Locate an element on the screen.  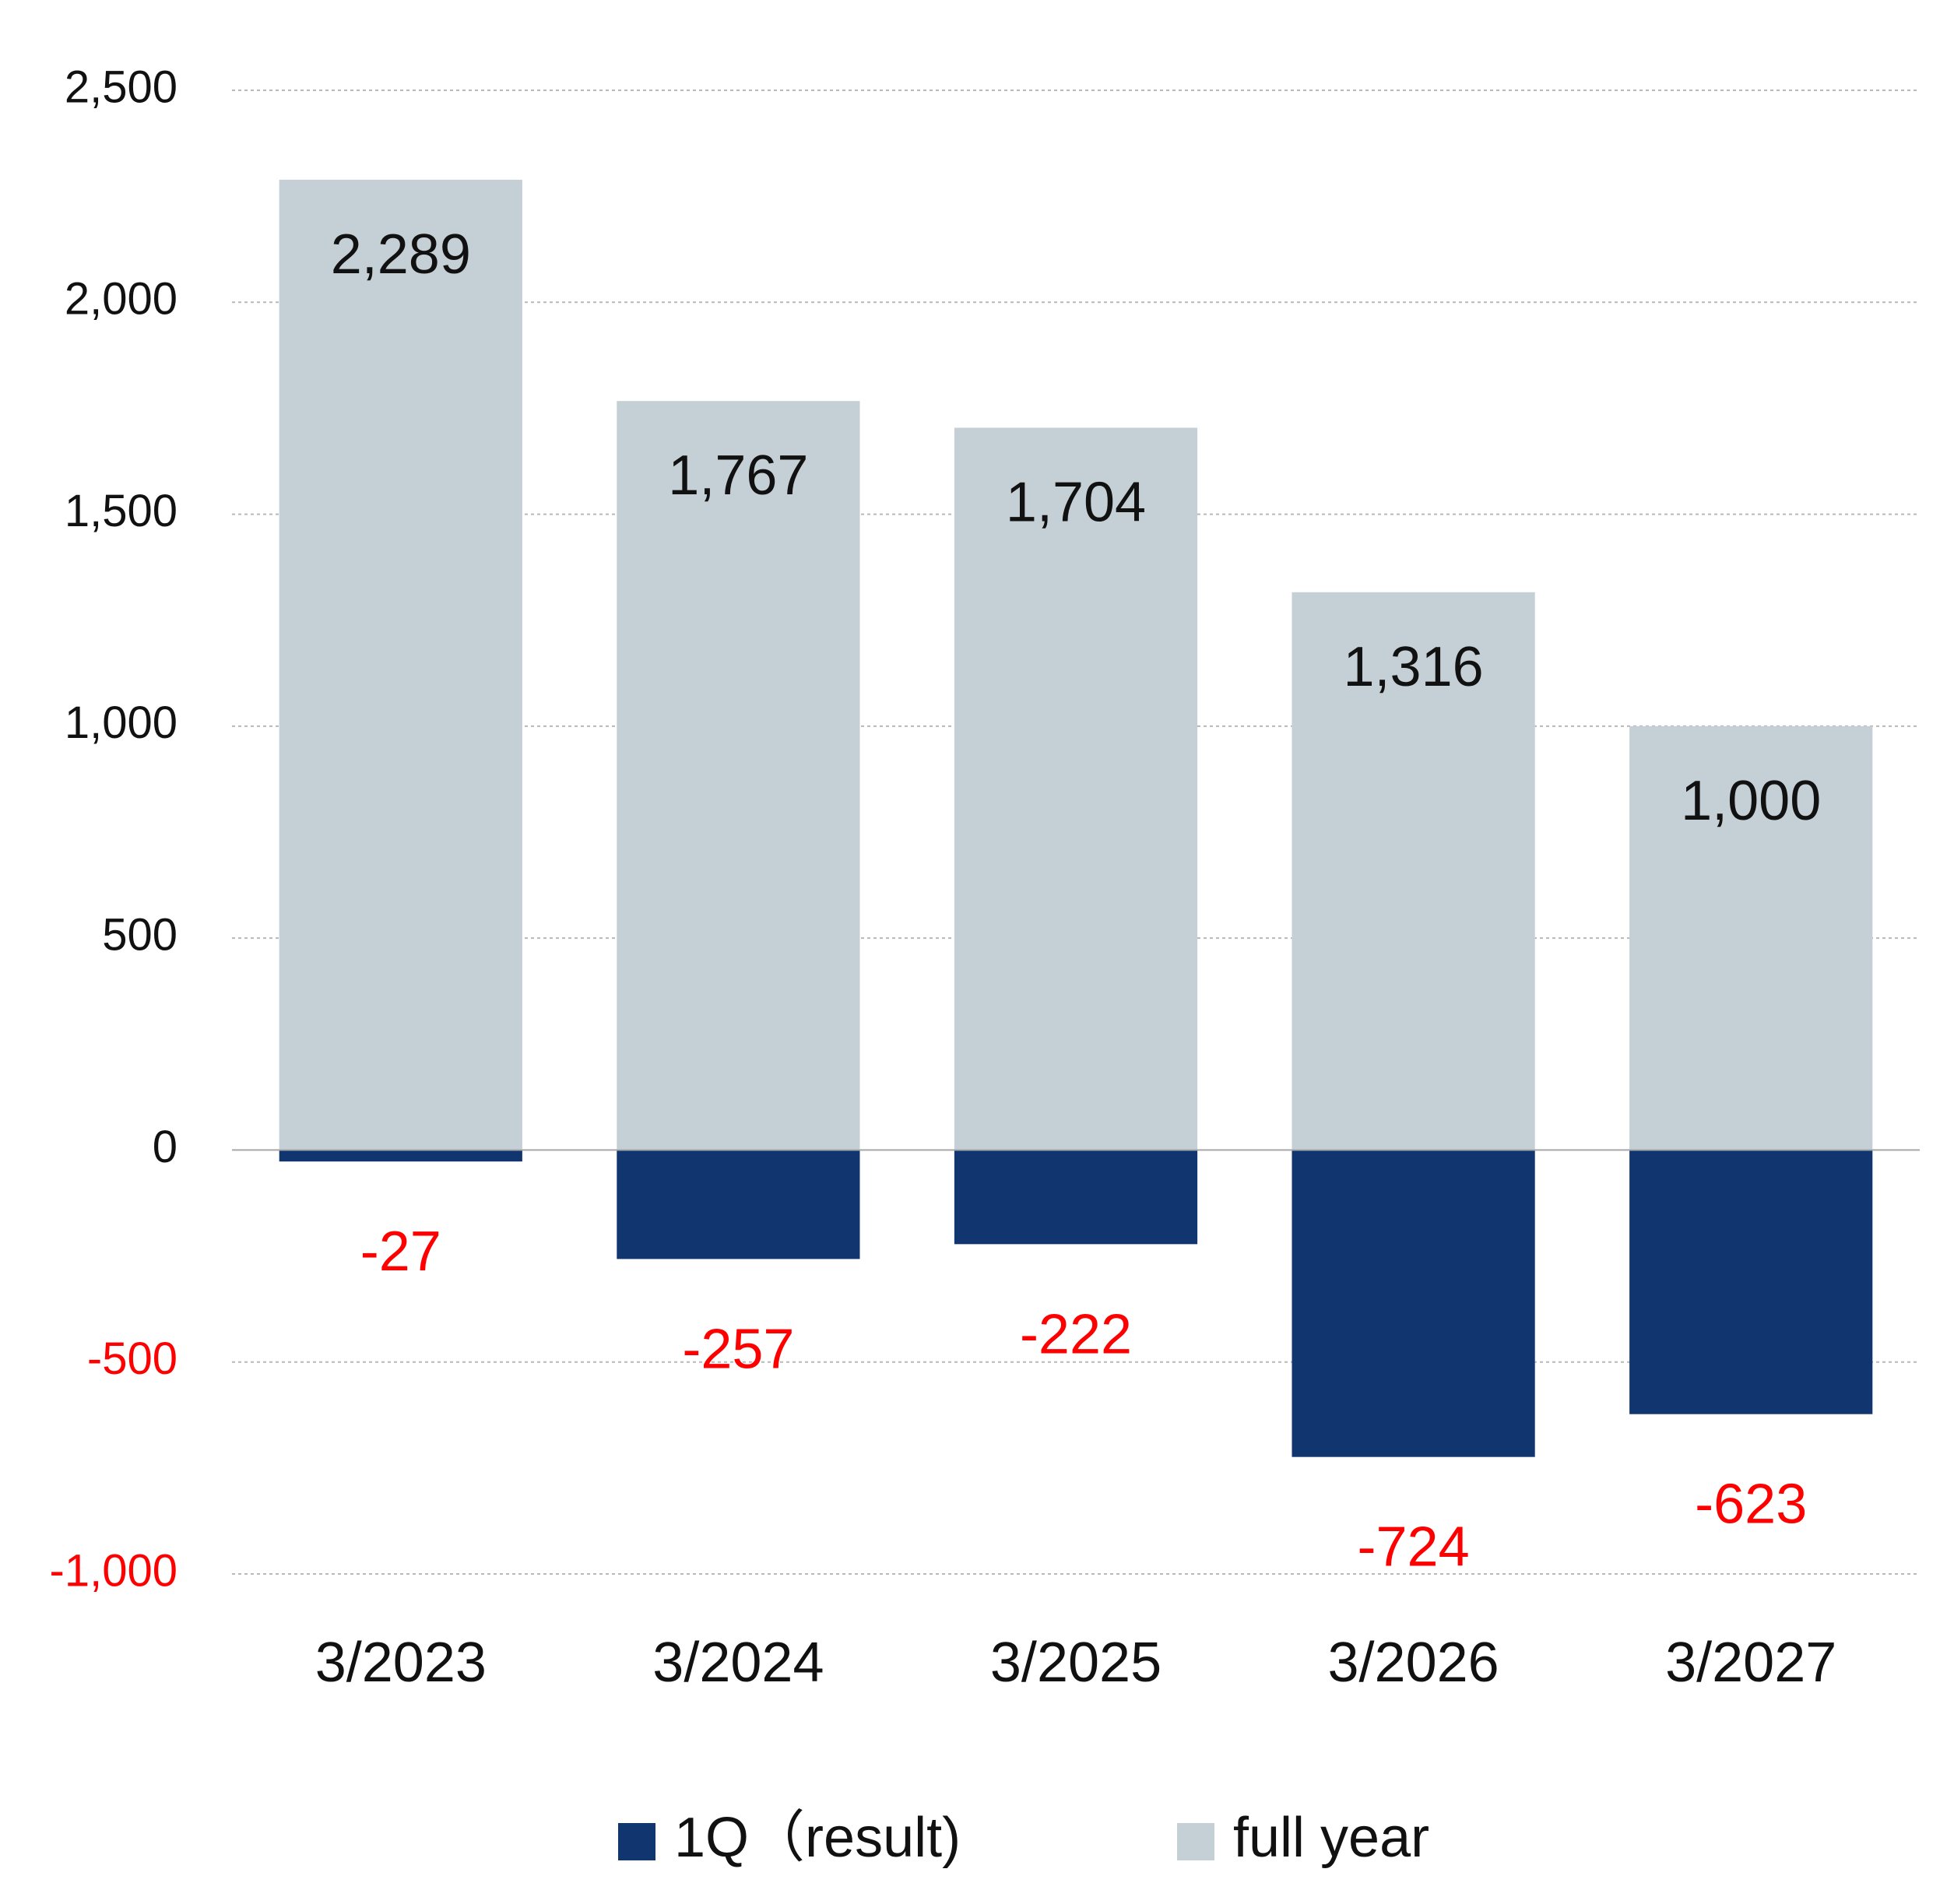
x-axis-categories: 3/2023 3/2024 3/2025 3/2026 3/2027 is located at coordinates (1076, 1663).